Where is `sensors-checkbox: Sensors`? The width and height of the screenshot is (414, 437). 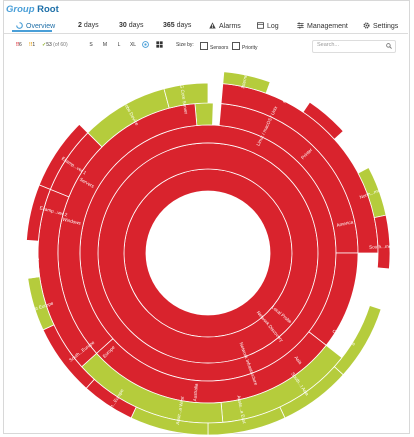
sensors-checkbox: Sensors is located at coordinates (214, 46).